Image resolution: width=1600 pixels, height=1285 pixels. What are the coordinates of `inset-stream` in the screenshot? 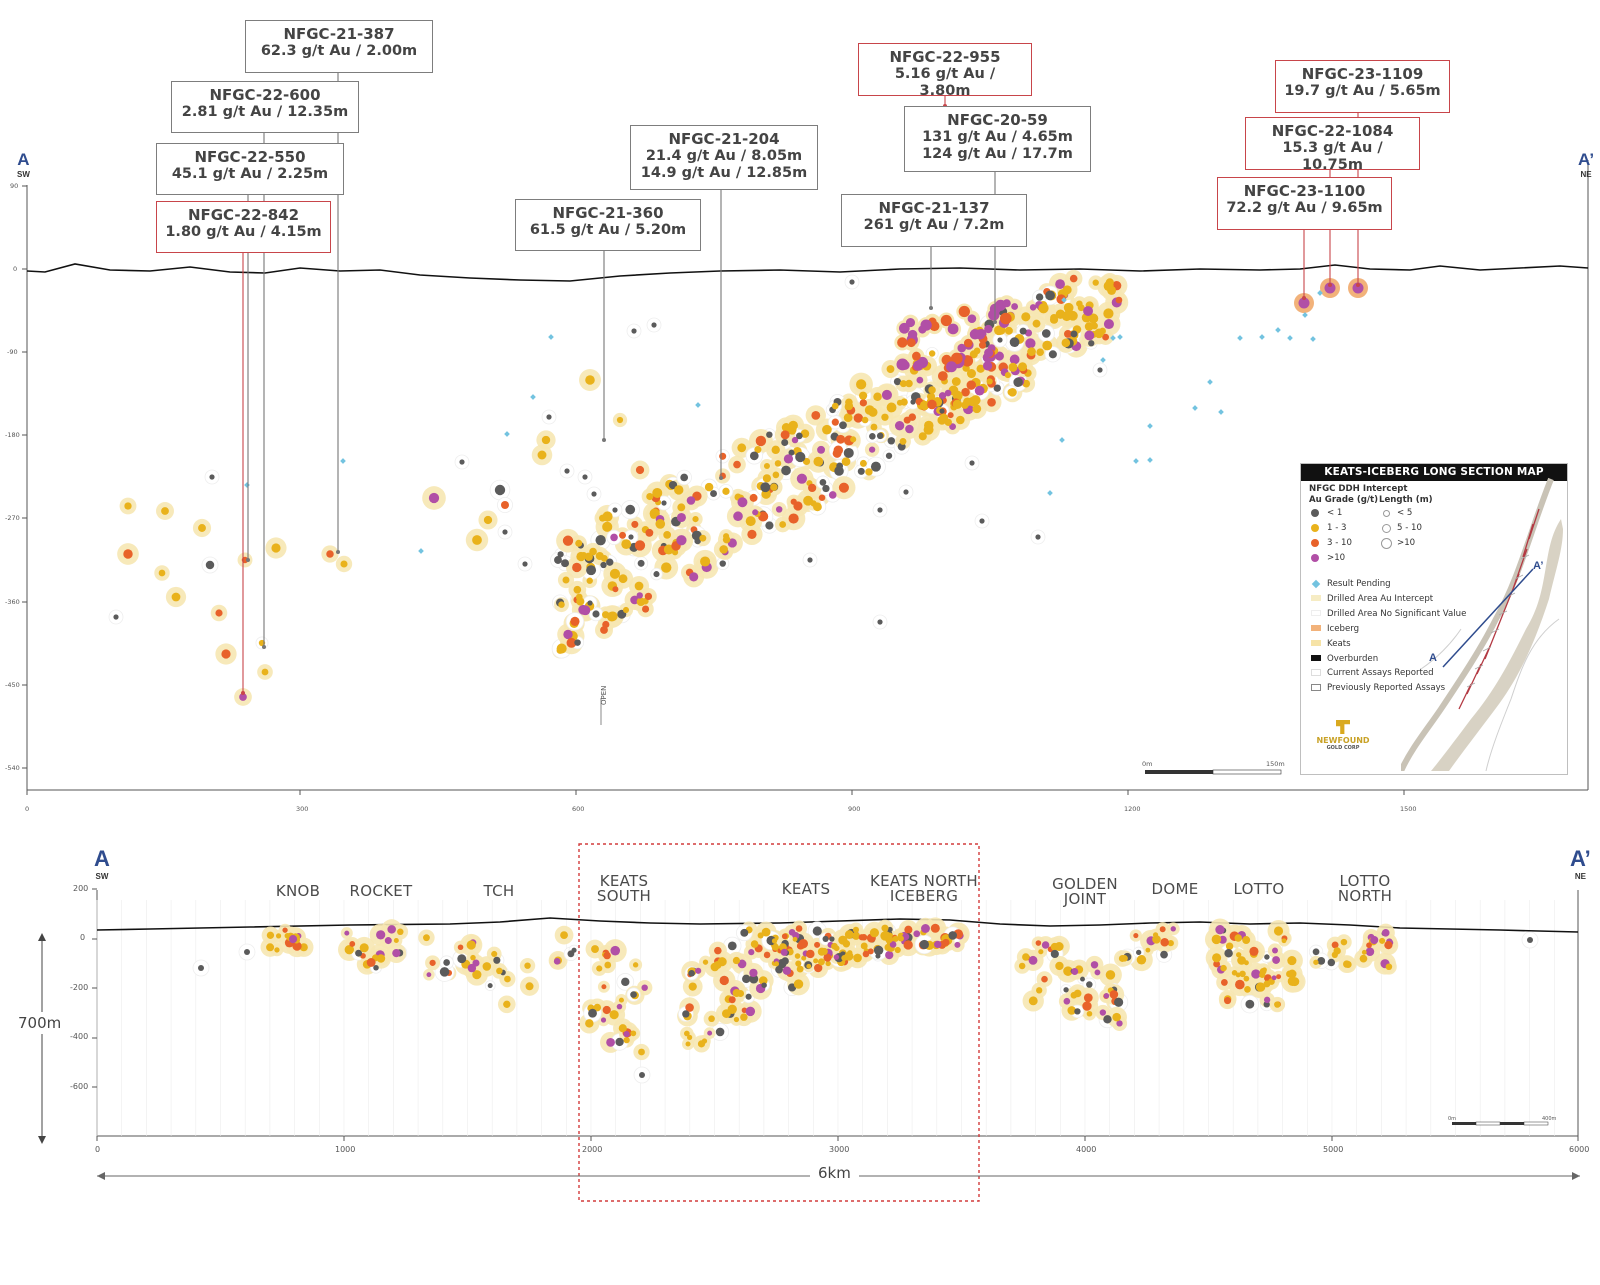 It's located at (1441, 649).